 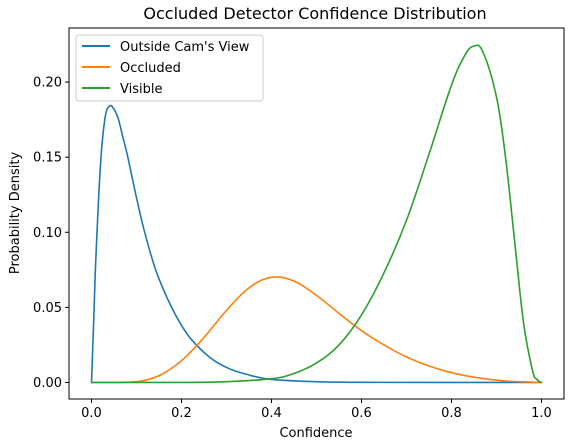 I want to click on y-tick-label: 0.20, so click(x=47, y=83).